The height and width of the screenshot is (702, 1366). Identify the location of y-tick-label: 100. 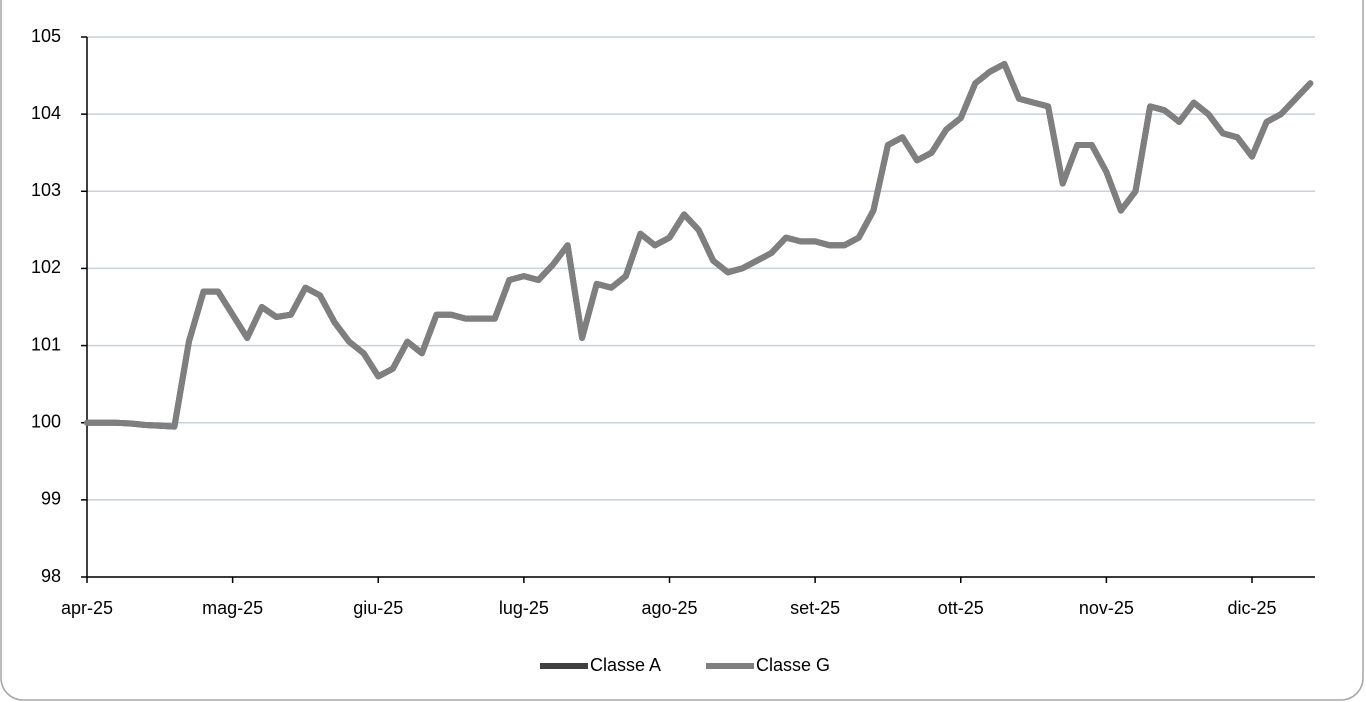
(46, 421).